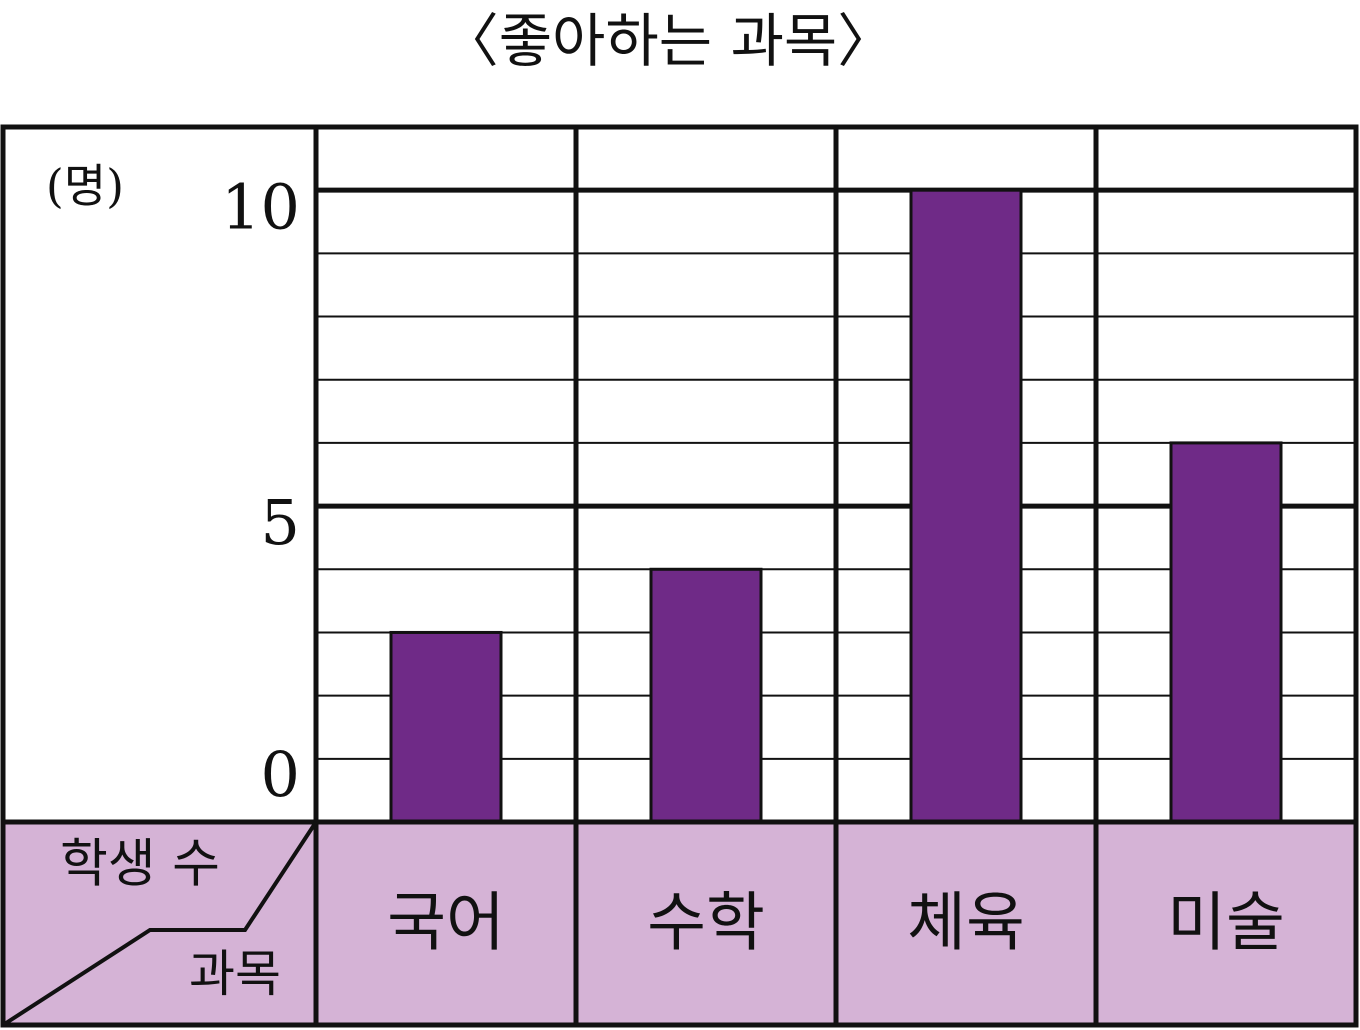 The height and width of the screenshot is (1030, 1360). I want to click on chart-title: 〈좋아하는 과목〉, so click(668, 41).